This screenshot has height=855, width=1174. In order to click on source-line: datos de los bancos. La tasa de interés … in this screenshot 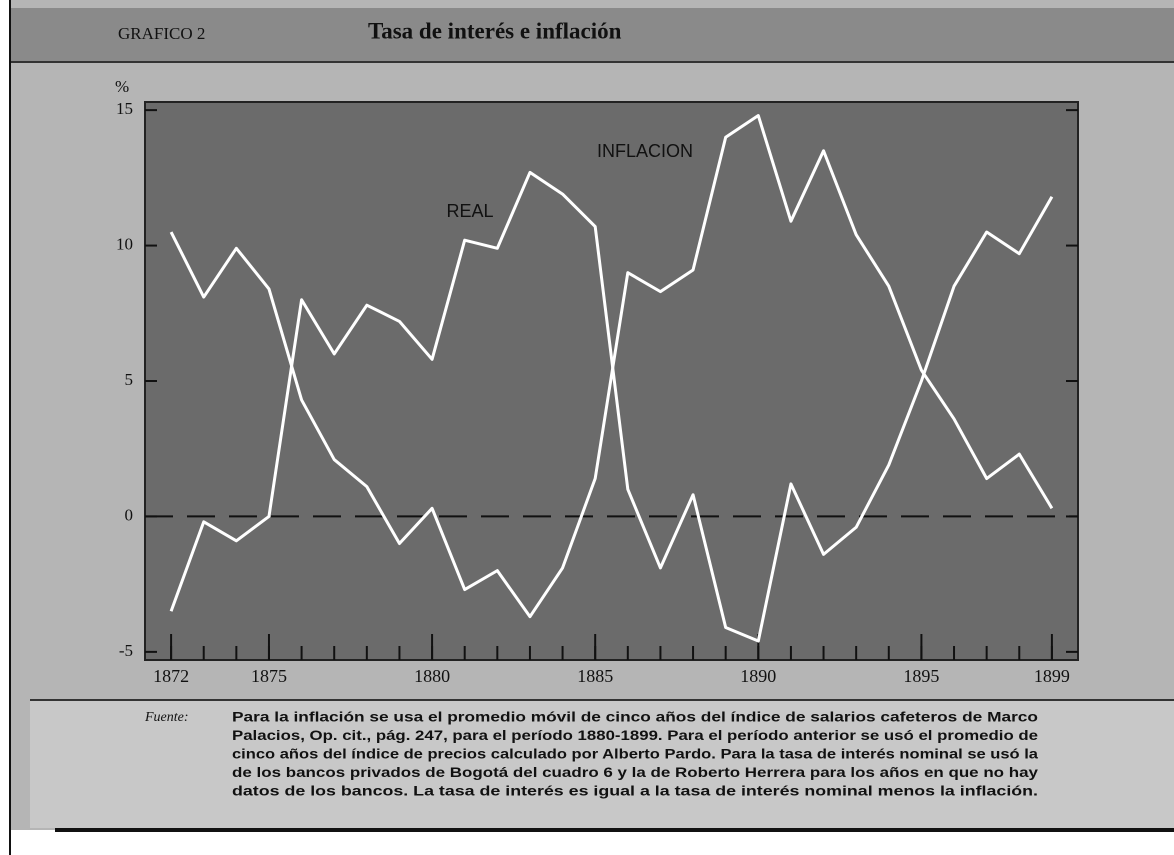, I will do `click(635, 791)`.